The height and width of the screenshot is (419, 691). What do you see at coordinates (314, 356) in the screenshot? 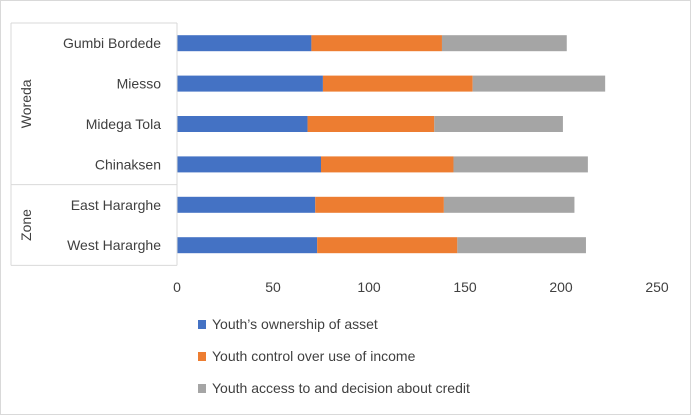
I see `legend-label: Youth control over use of income` at bounding box center [314, 356].